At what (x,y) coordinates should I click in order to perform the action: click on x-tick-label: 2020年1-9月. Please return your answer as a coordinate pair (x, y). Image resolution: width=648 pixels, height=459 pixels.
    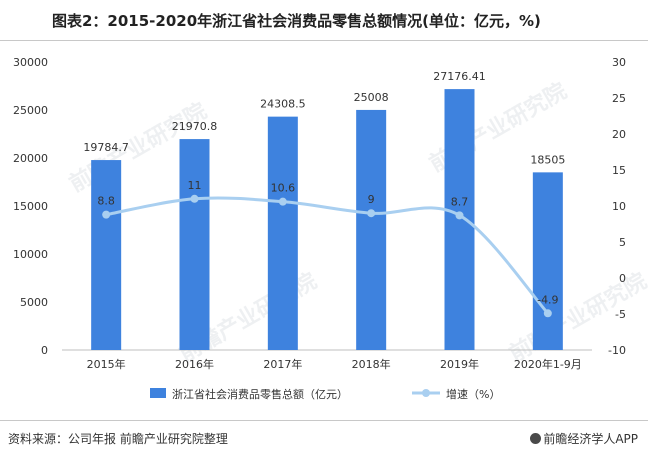
    Looking at the image, I should click on (548, 364).